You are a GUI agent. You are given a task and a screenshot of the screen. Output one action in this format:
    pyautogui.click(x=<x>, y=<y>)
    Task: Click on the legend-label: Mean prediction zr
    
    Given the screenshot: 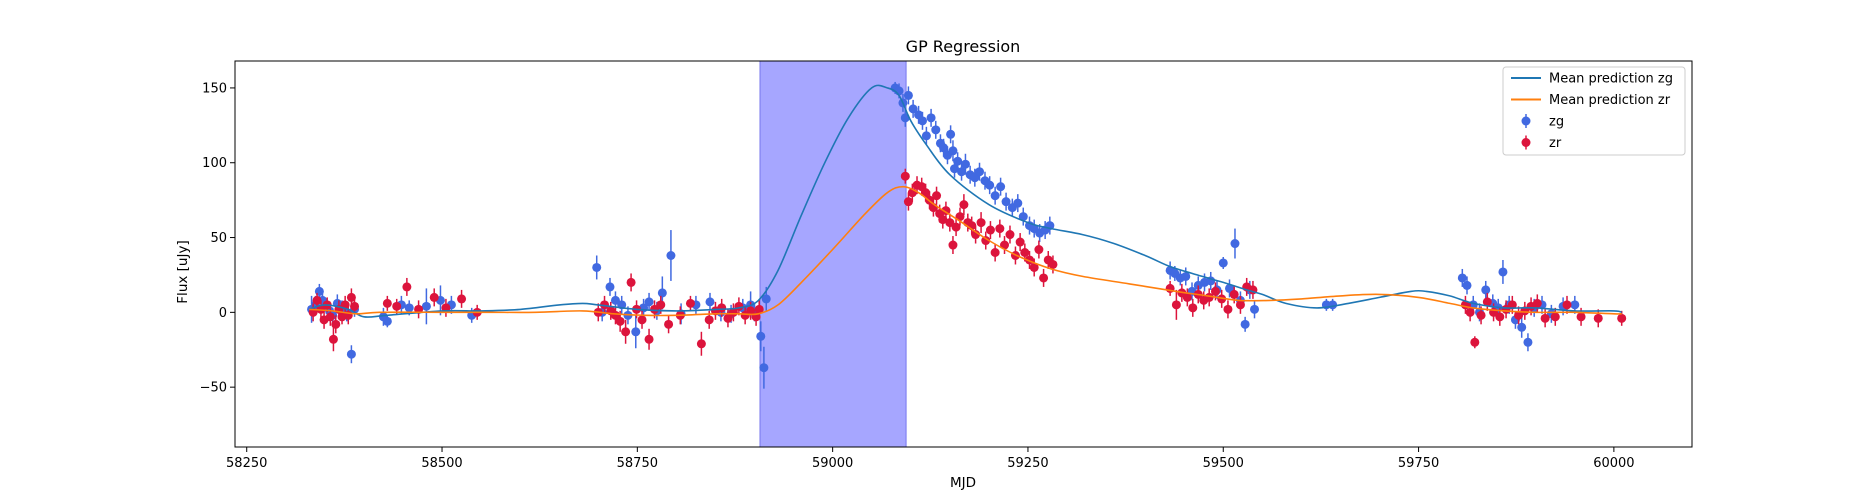 What is the action you would take?
    pyautogui.click(x=1610, y=100)
    